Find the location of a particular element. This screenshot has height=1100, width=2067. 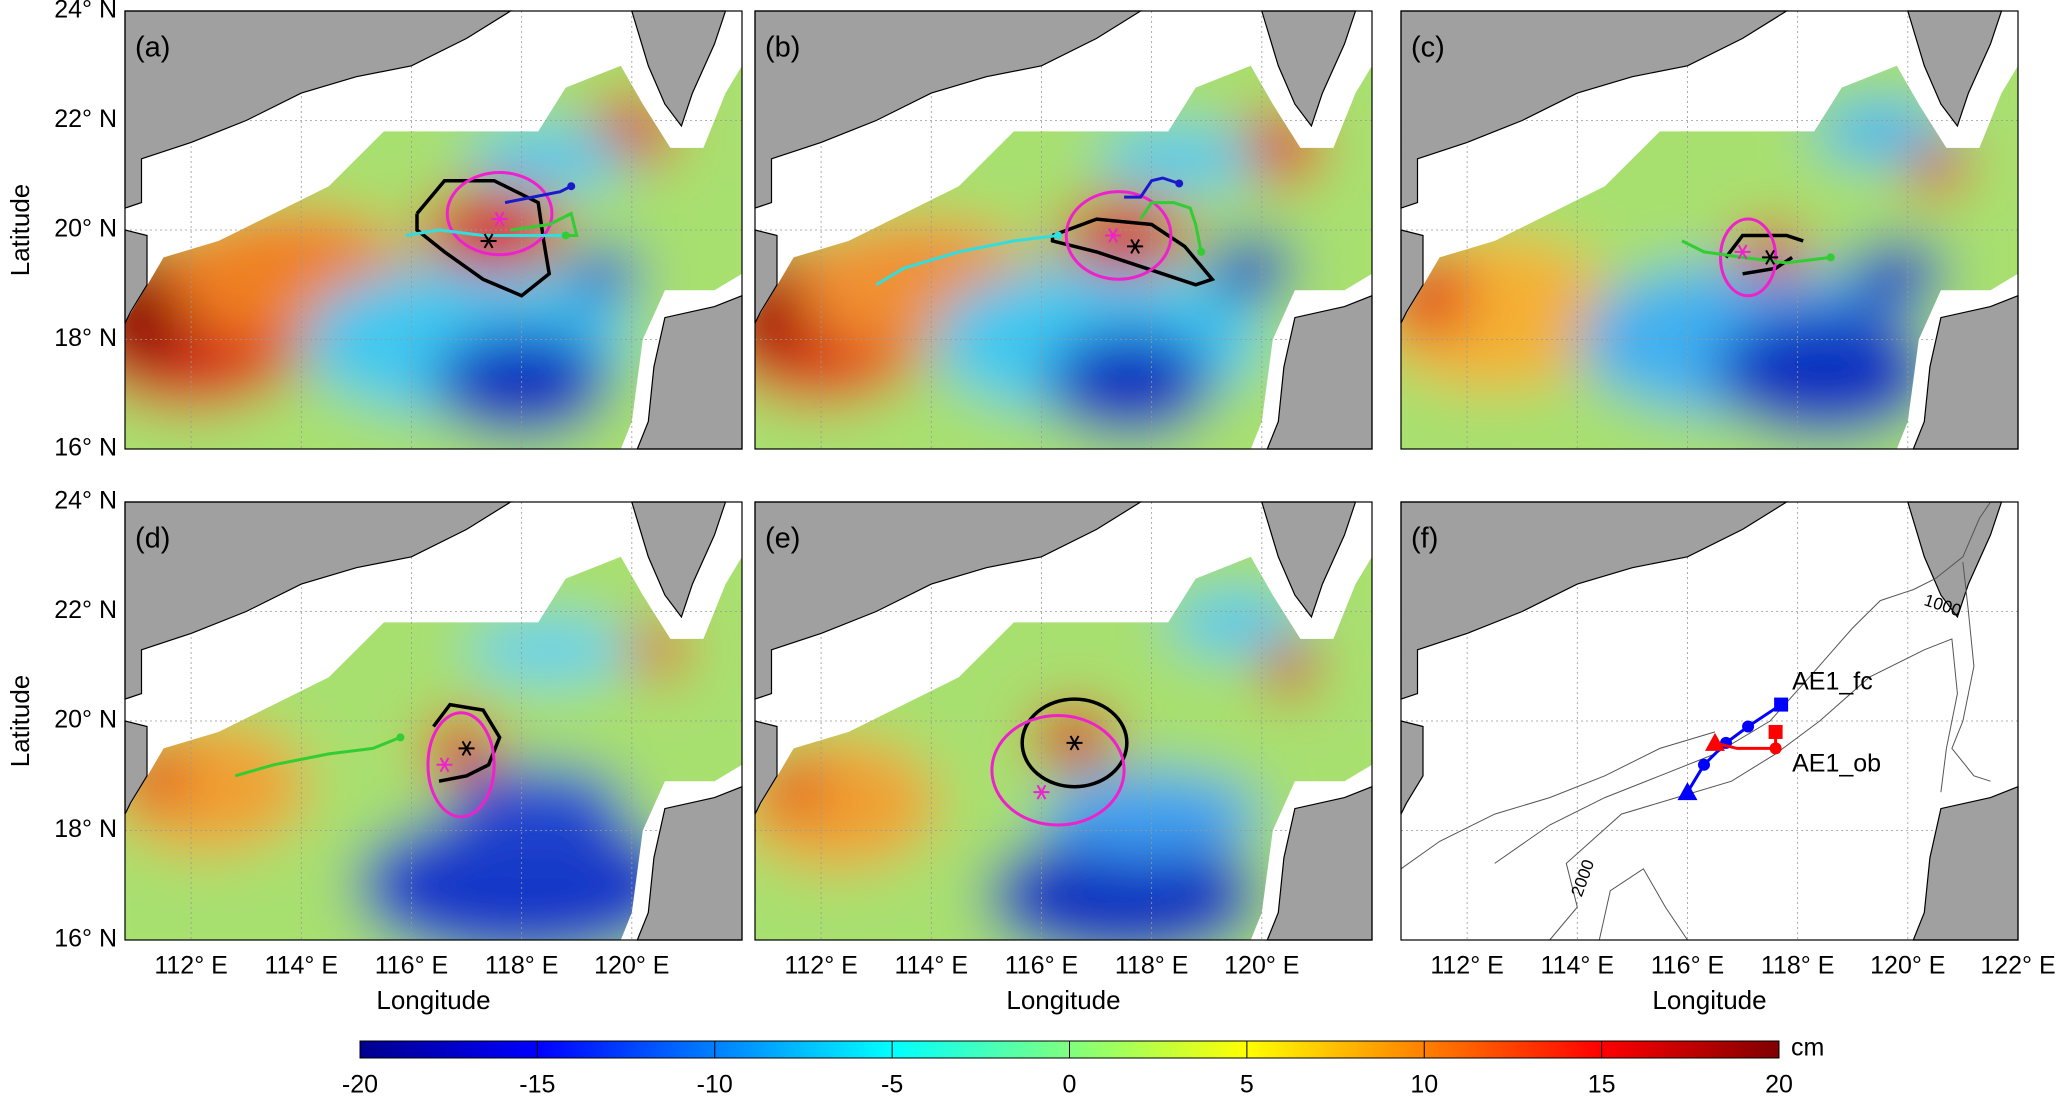

panel-label: (f) is located at coordinates (1424, 539).